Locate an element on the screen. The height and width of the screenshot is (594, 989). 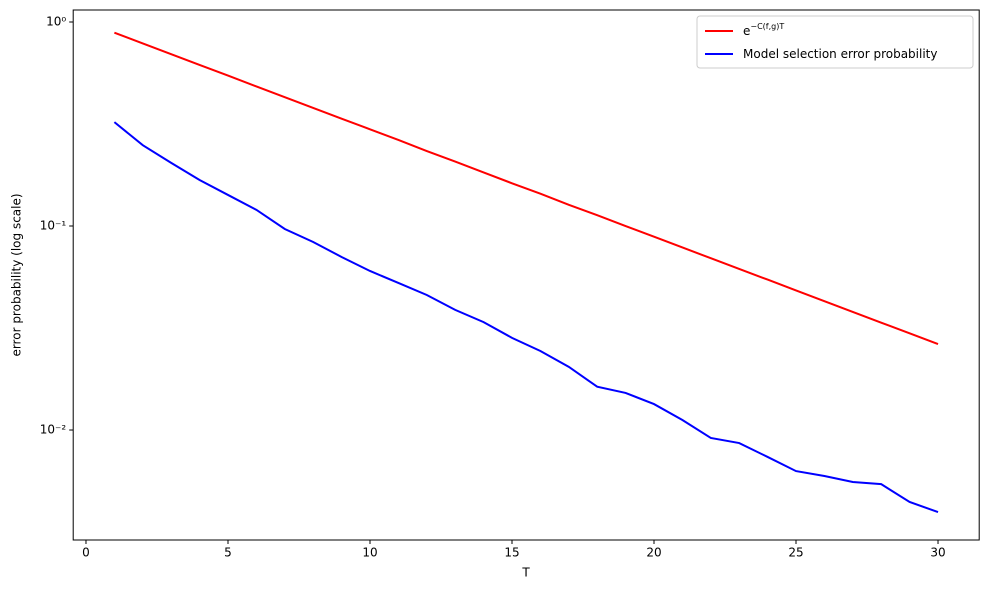
legend-box is located at coordinates (835, 42).